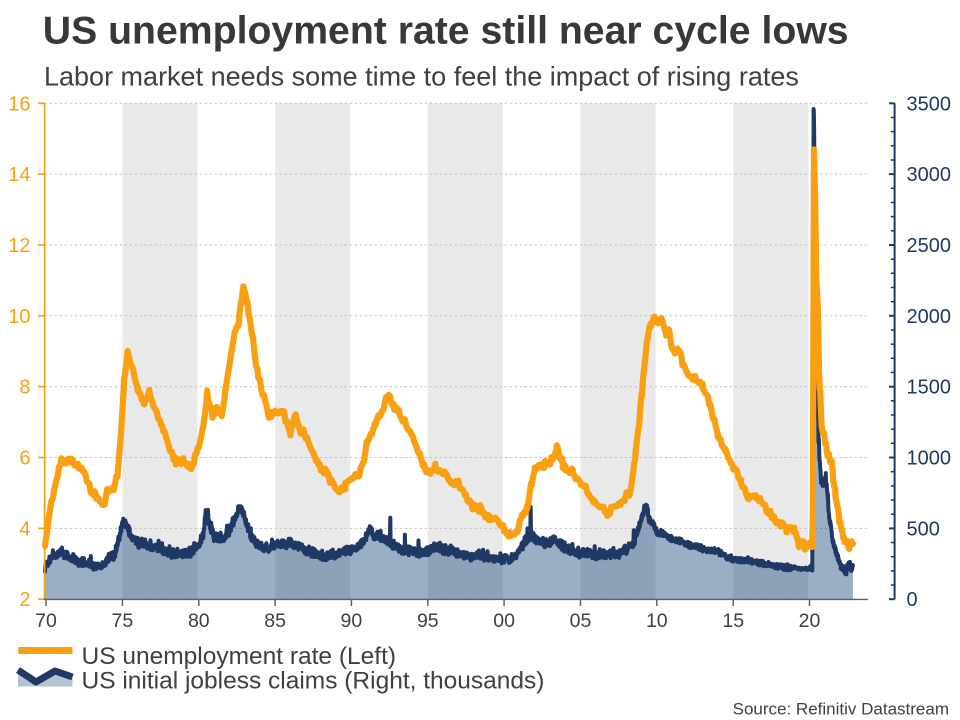 Image resolution: width=960 pixels, height=720 pixels. I want to click on svg-text: 1000, so click(929, 459).